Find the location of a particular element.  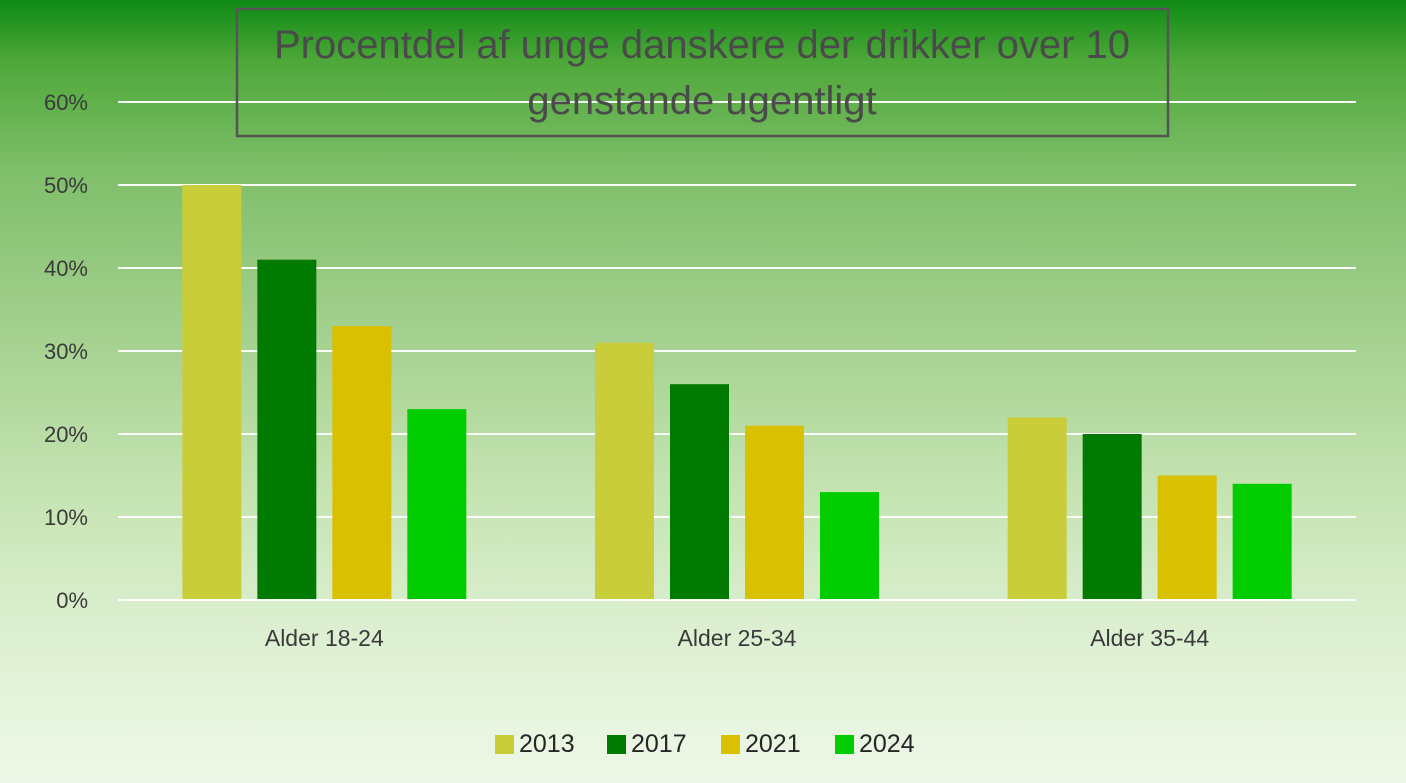

legend-item-2021: 2021 is located at coordinates (761, 744).